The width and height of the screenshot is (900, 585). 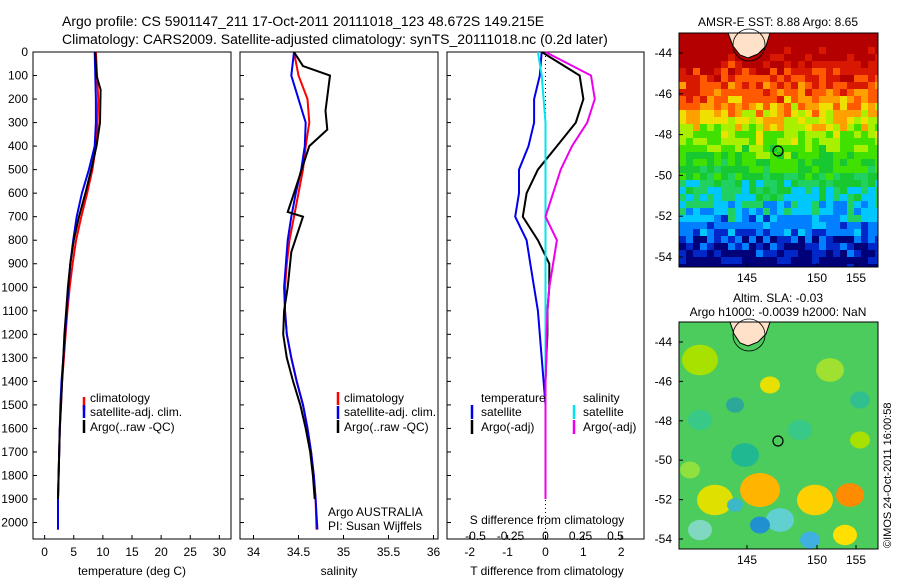 What do you see at coordinates (570, 275) in the screenshot?
I see `series-line-salinity-argo-adj` at bounding box center [570, 275].